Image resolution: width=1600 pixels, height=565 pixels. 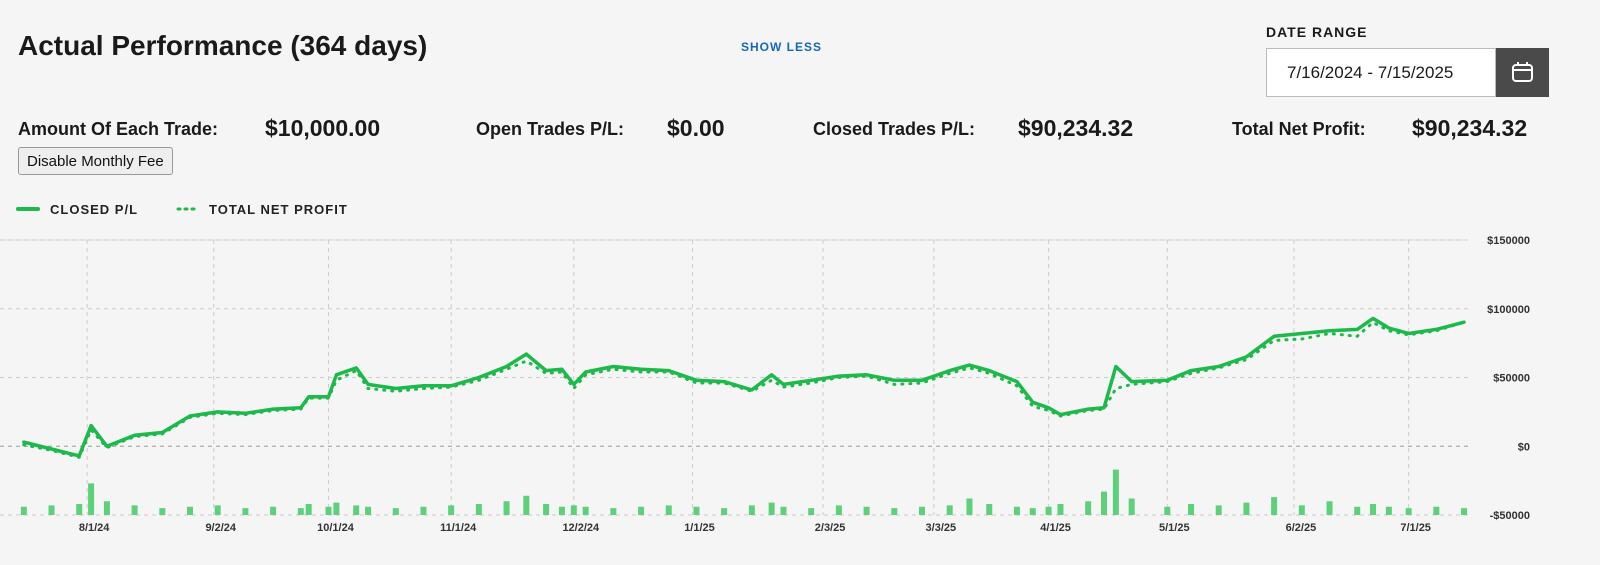 I want to click on x-tick-label: 12/2/24, so click(x=581, y=528).